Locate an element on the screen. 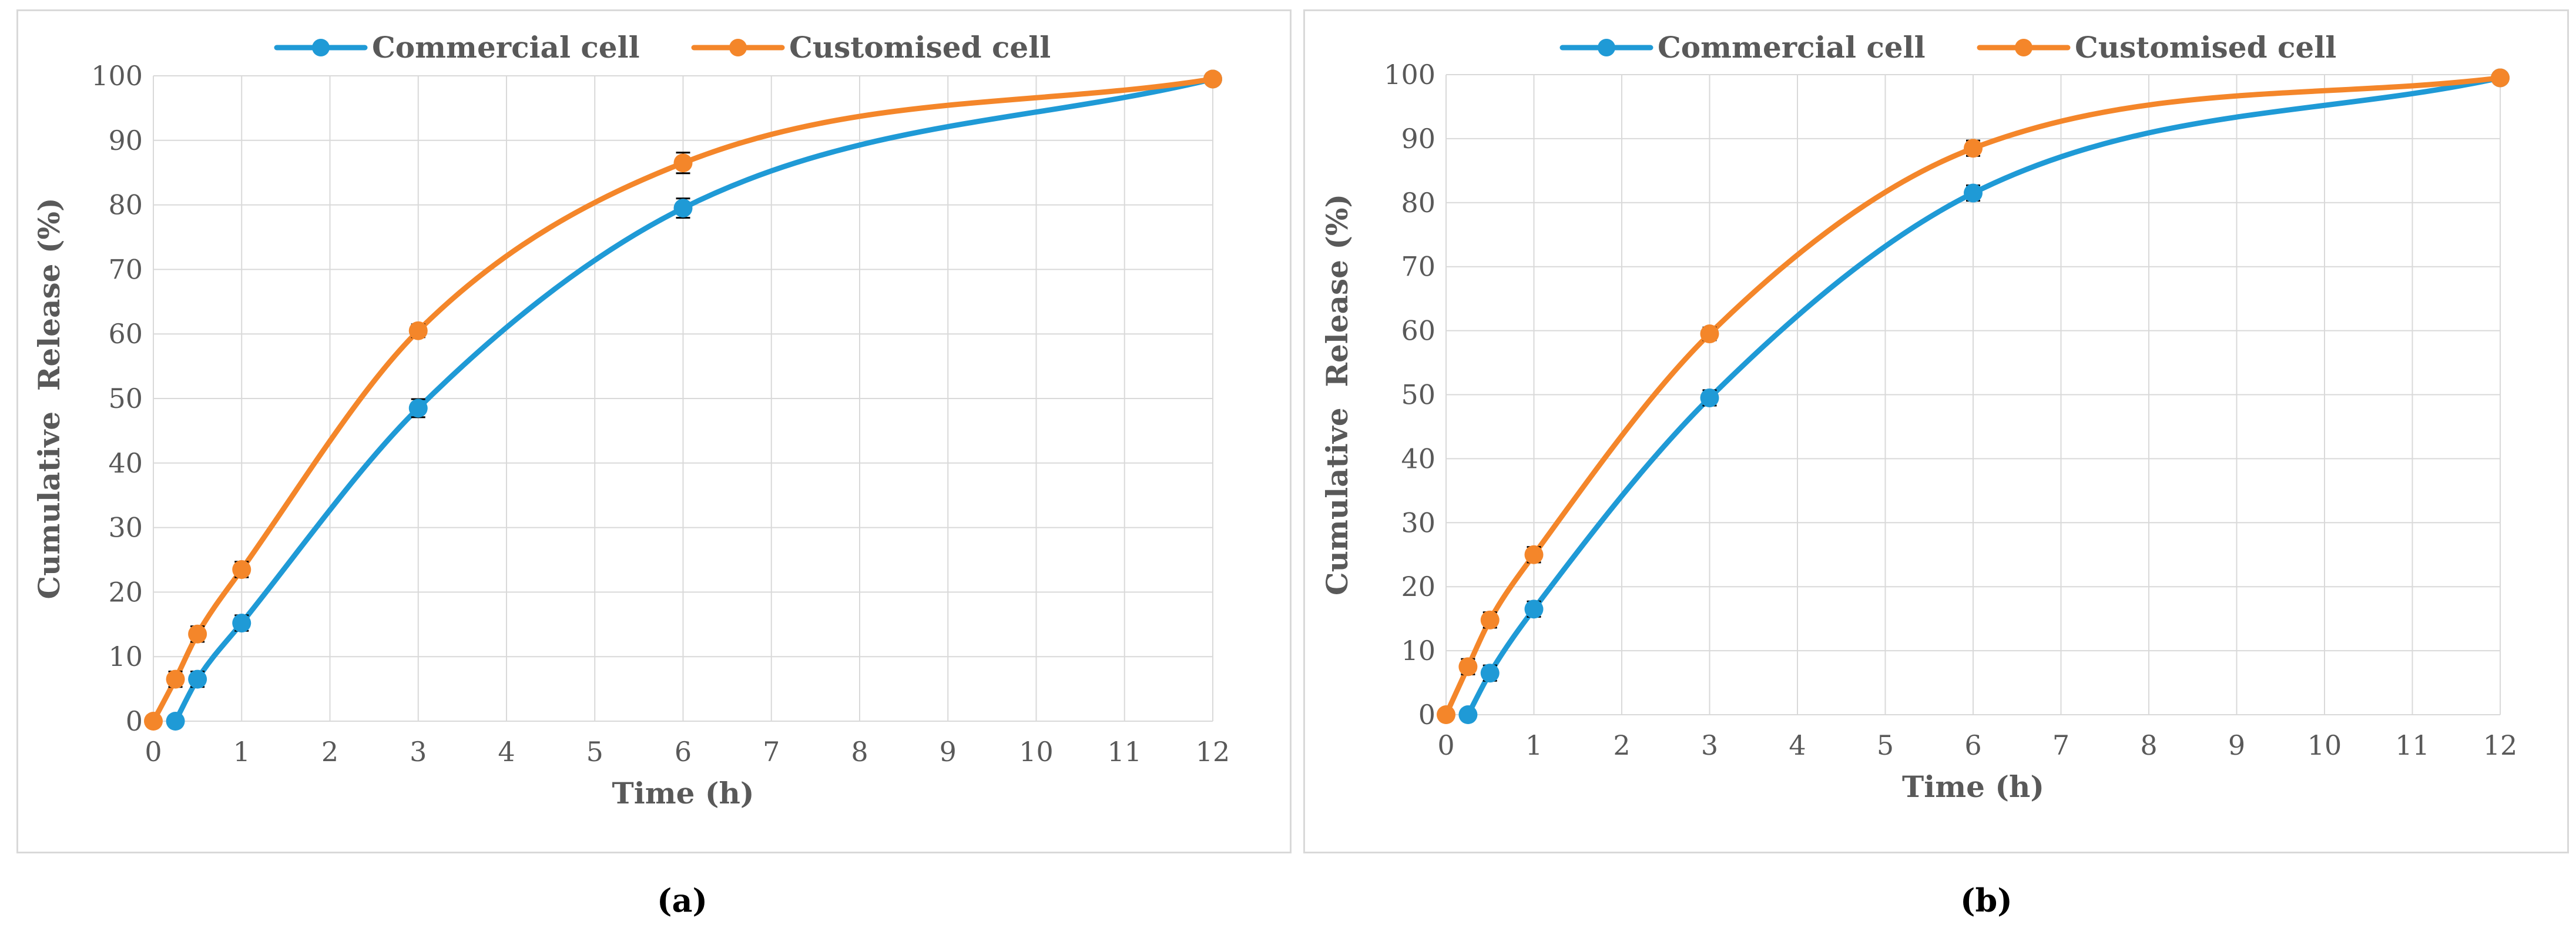  panel-label-b: (b) is located at coordinates (1986, 901).